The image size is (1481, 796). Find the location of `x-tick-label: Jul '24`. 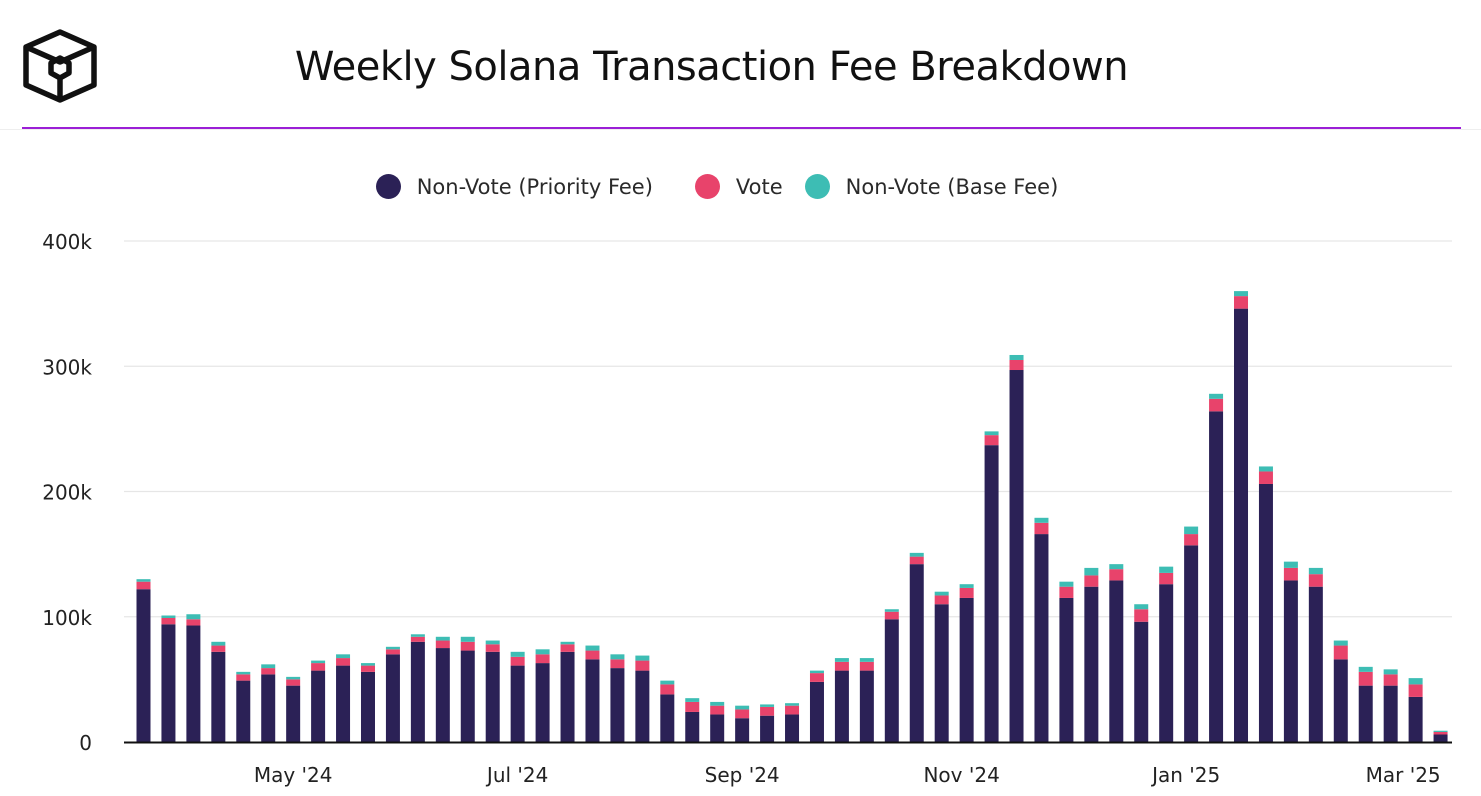

x-tick-label: Jul '24 is located at coordinates (516, 775).